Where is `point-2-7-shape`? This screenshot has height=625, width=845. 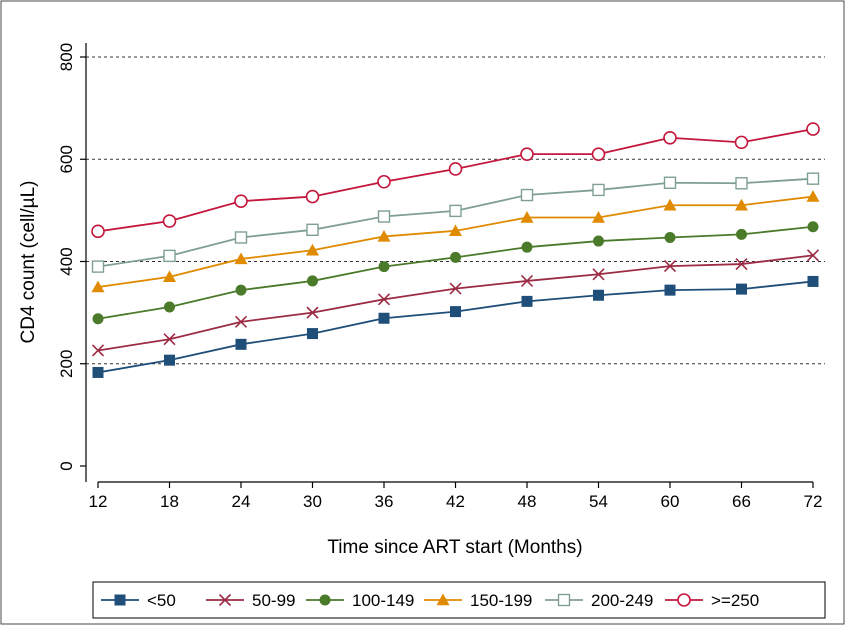
point-2-7-shape is located at coordinates (598, 241).